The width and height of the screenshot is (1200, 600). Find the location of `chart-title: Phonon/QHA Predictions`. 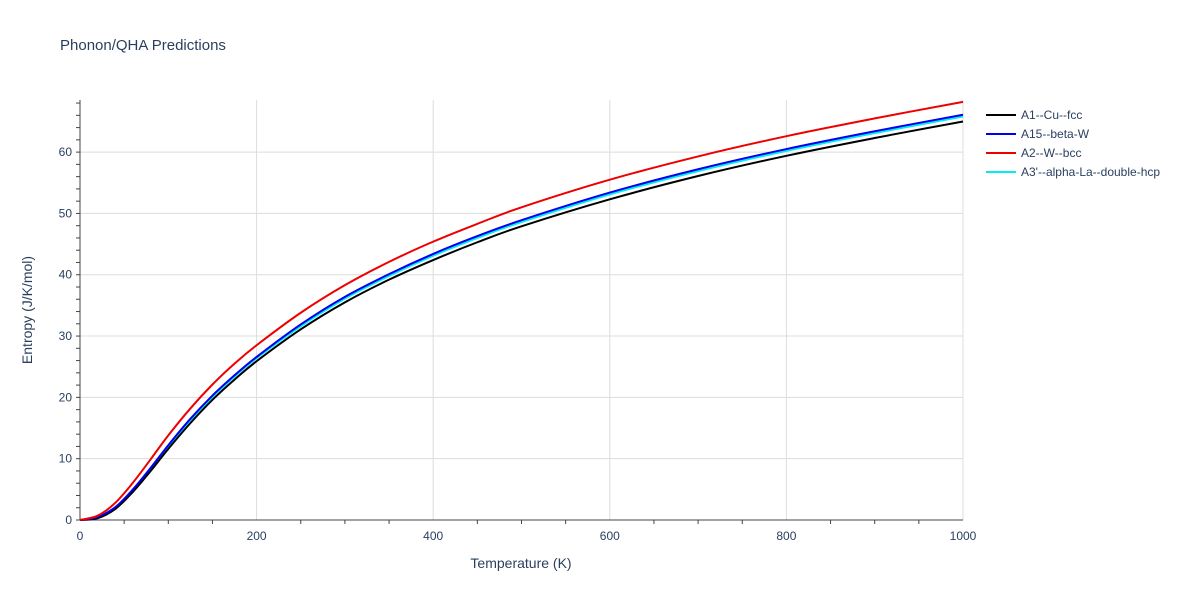

chart-title: Phonon/QHA Predictions is located at coordinates (143, 45).